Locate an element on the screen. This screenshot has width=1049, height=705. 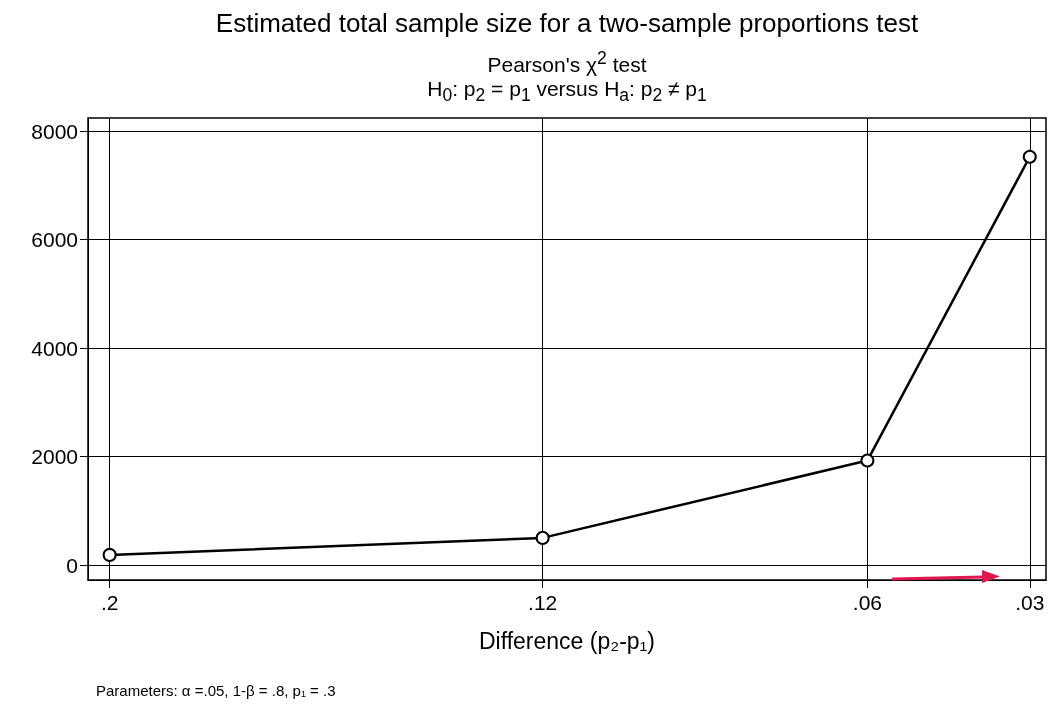
y-tick-label: 8000 is located at coordinates (54, 131).